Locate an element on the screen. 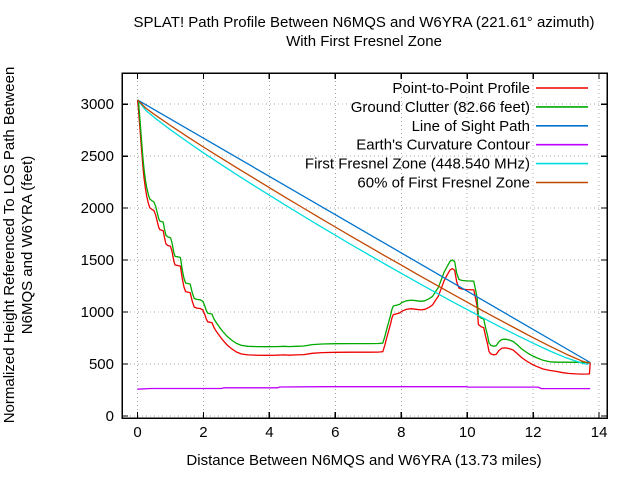  x-tick-label: 0 is located at coordinates (137, 432).